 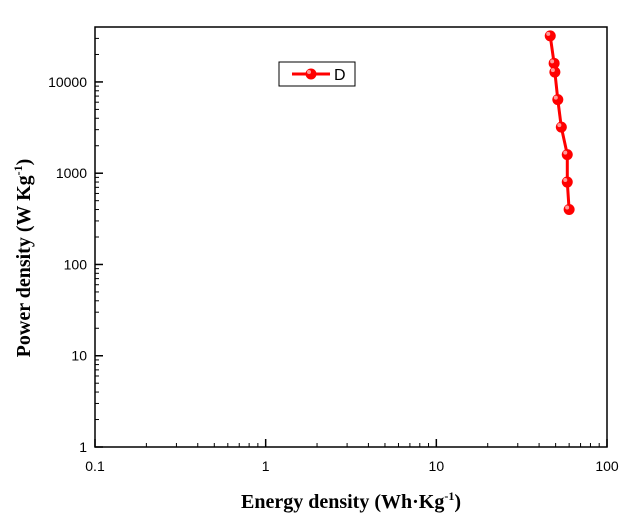 I want to click on series-layer, so click(x=559, y=123).